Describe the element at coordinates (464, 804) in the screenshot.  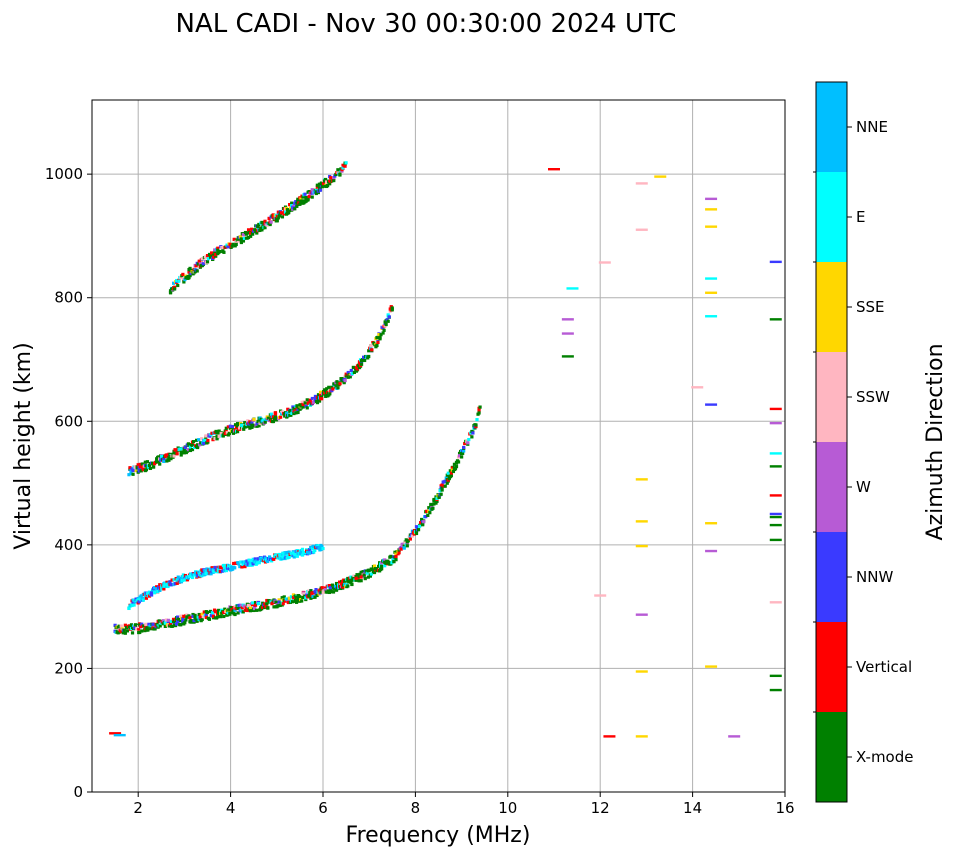
I see `x-axis: 2 4 6 8 10 12 14 16` at that location.